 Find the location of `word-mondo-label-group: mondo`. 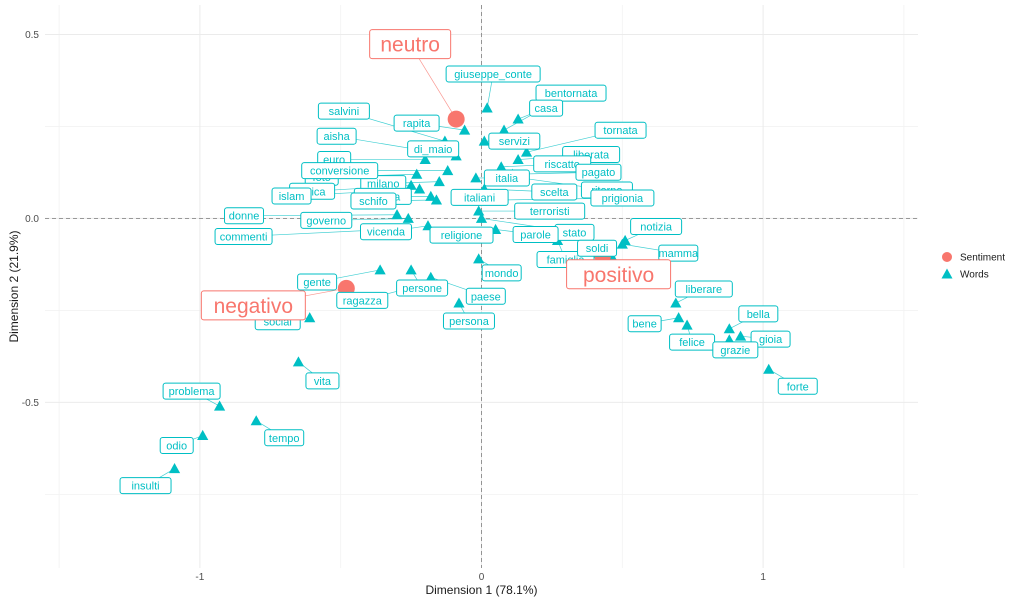

word-mondo-label-group: mondo is located at coordinates (501, 273).